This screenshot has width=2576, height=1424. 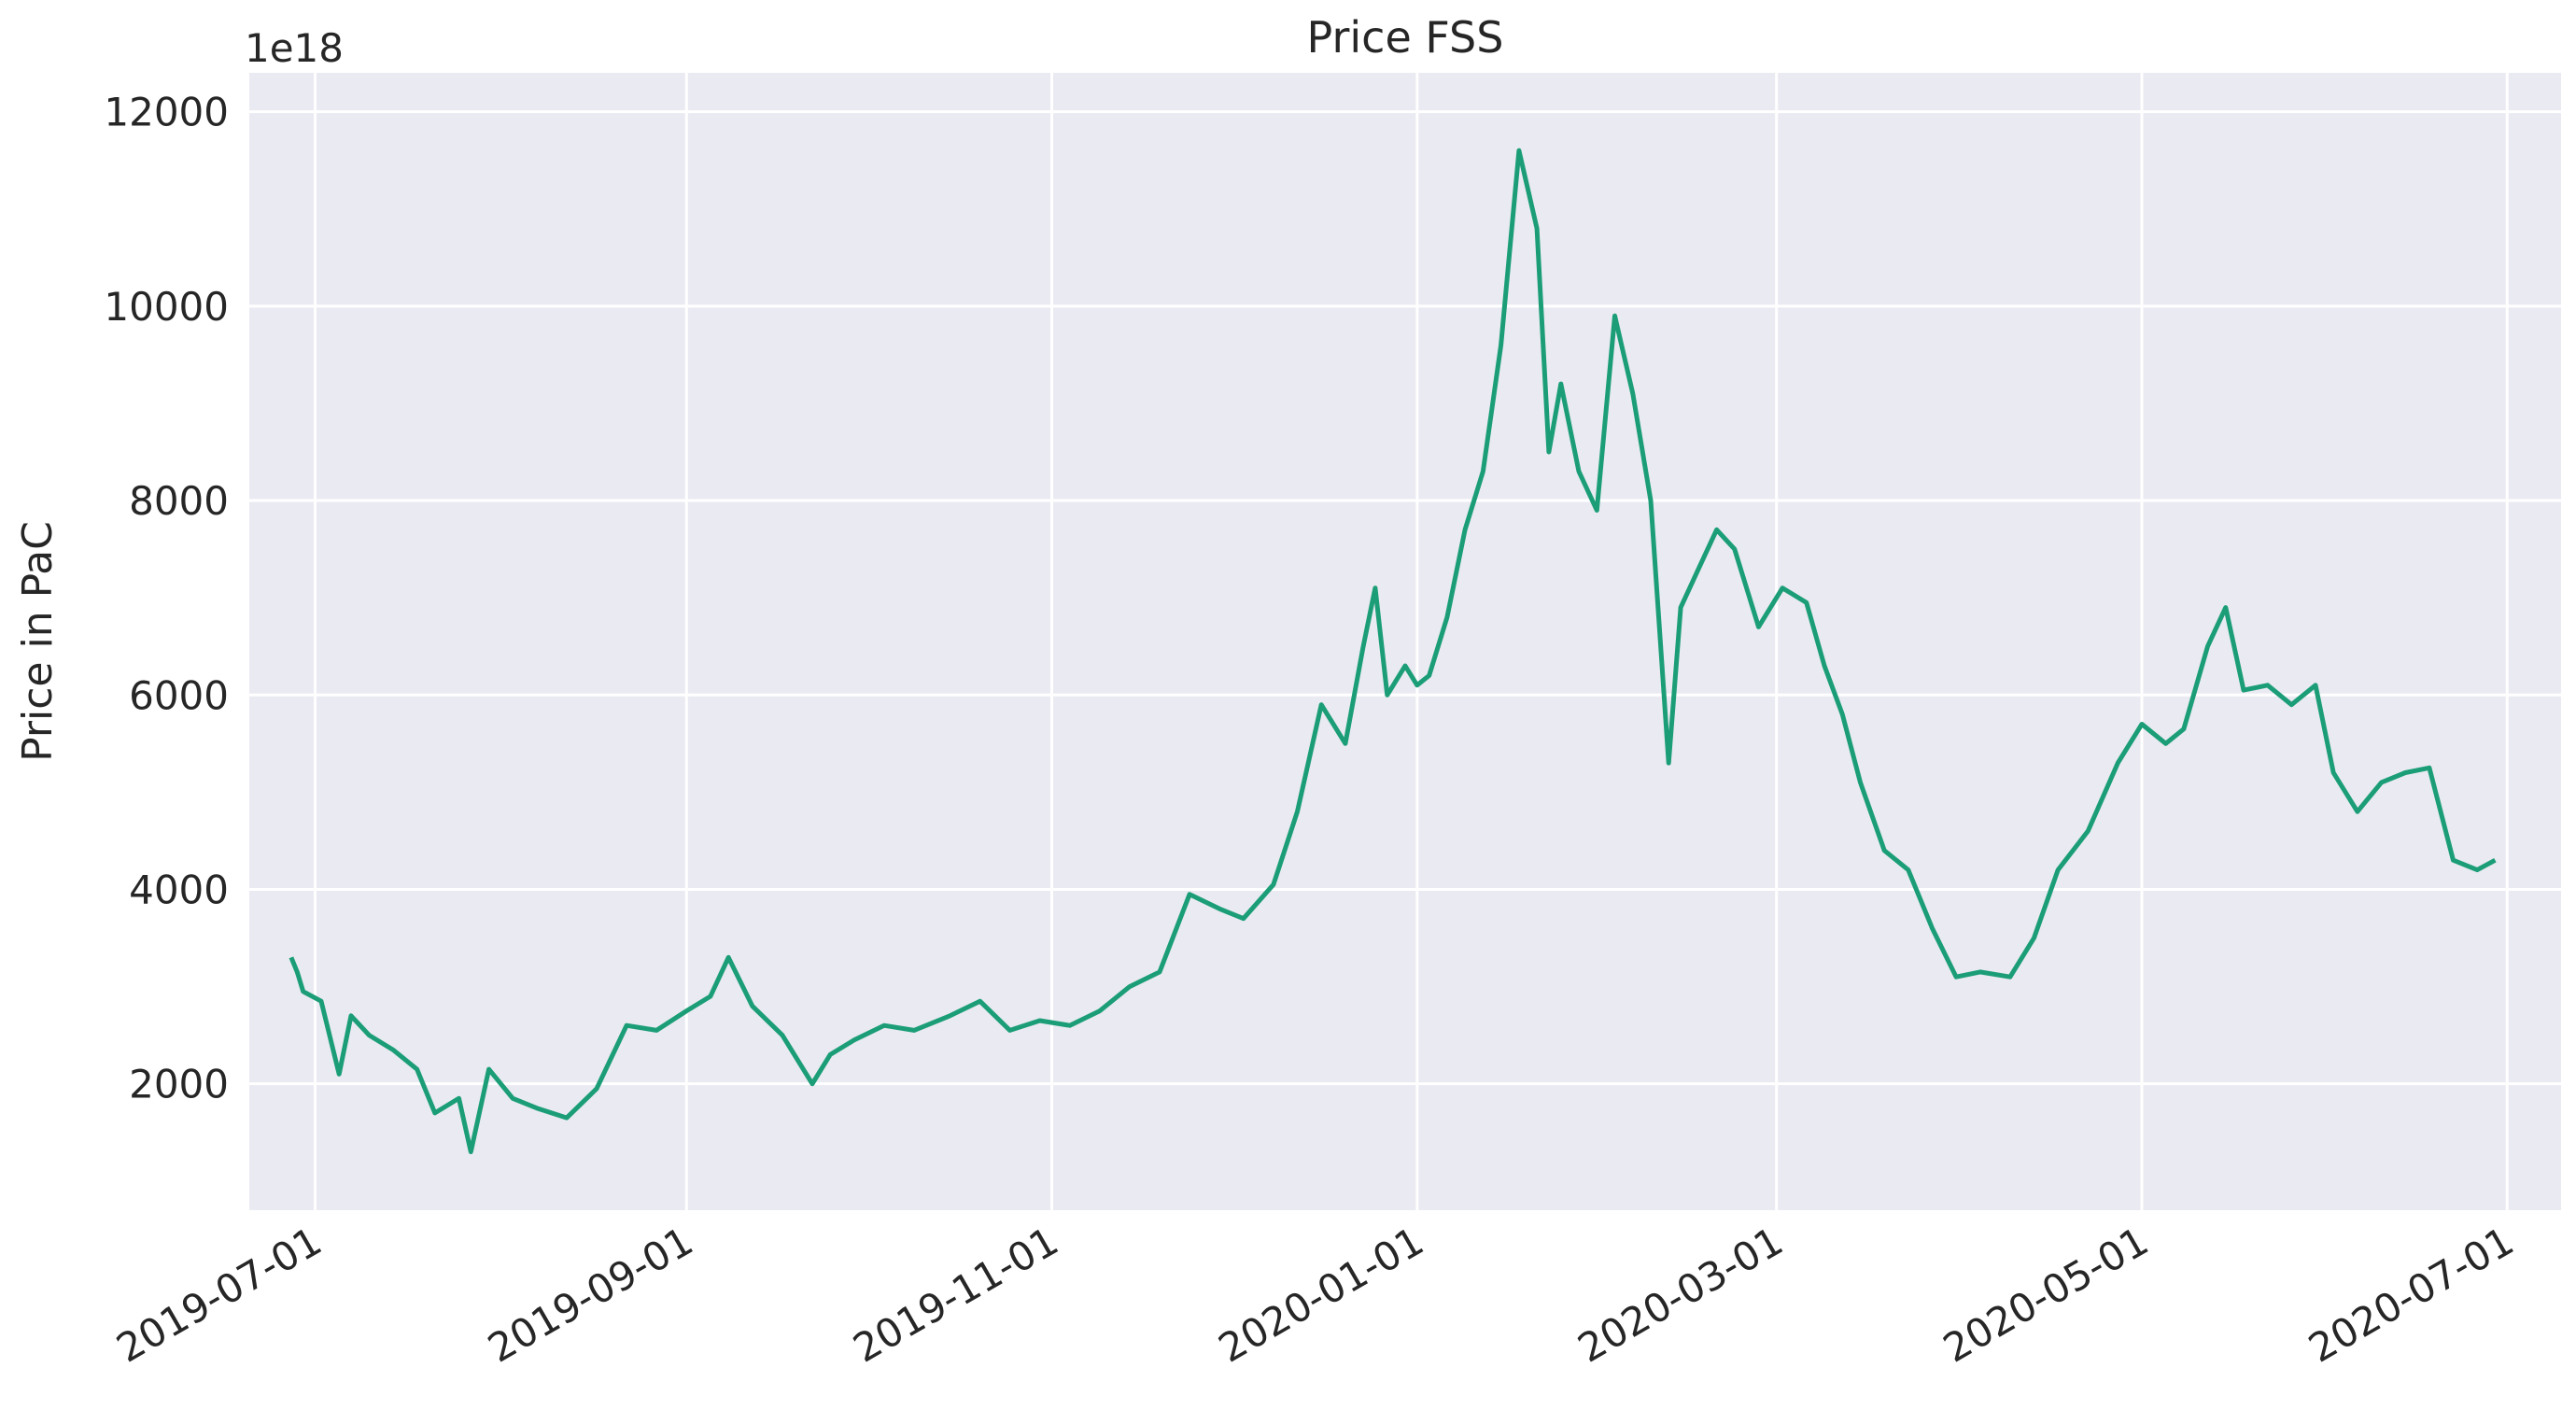 I want to click on y-tick-label: 12000, so click(x=166, y=112).